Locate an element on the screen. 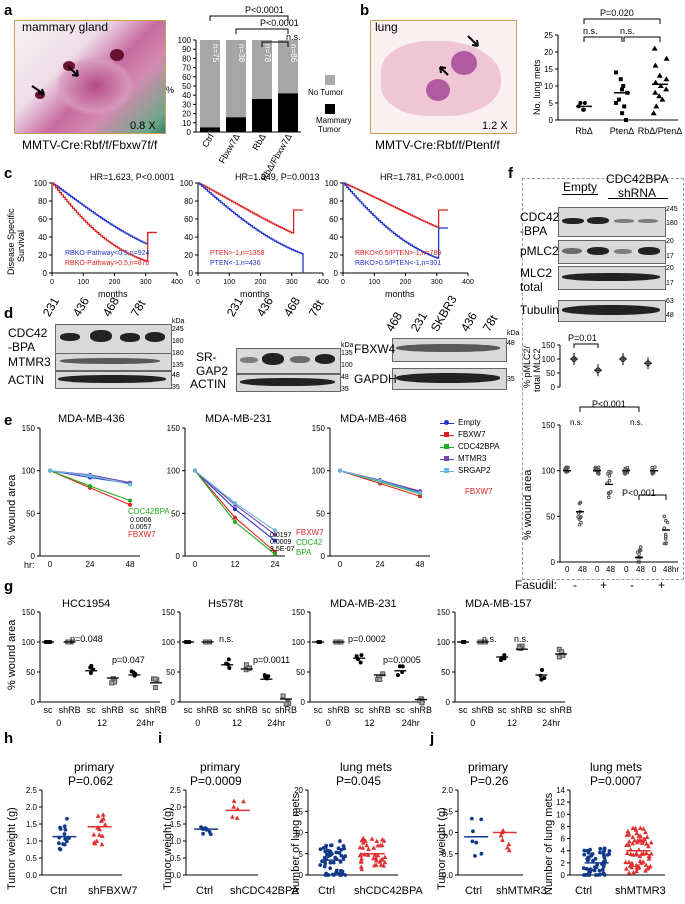 This screenshot has width=685, height=904. mw-d2-3: 35 is located at coordinates (345, 389).